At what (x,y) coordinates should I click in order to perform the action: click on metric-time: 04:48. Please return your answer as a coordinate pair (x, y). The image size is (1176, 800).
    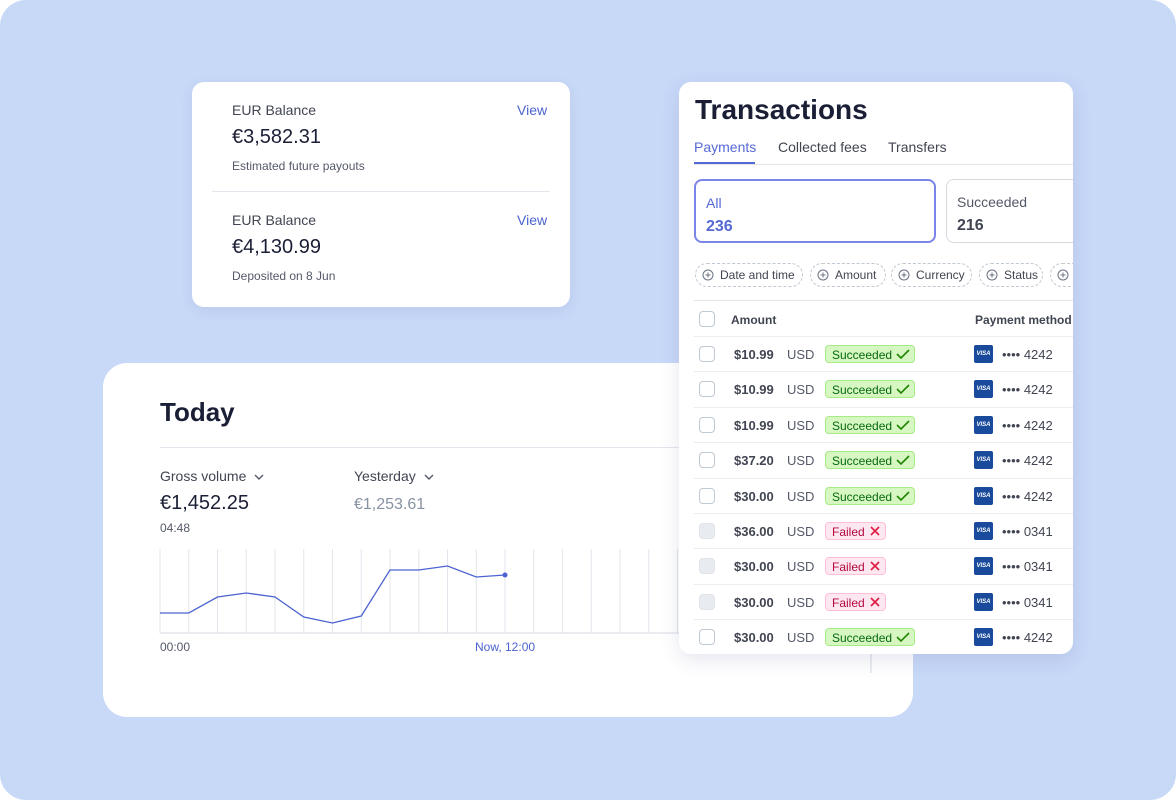
    Looking at the image, I should click on (175, 528).